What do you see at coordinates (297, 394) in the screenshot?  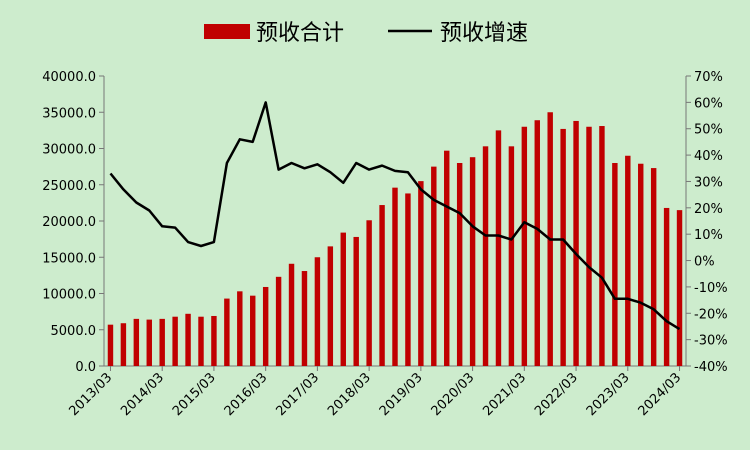 I see `x-tick-label: 2017/03` at bounding box center [297, 394].